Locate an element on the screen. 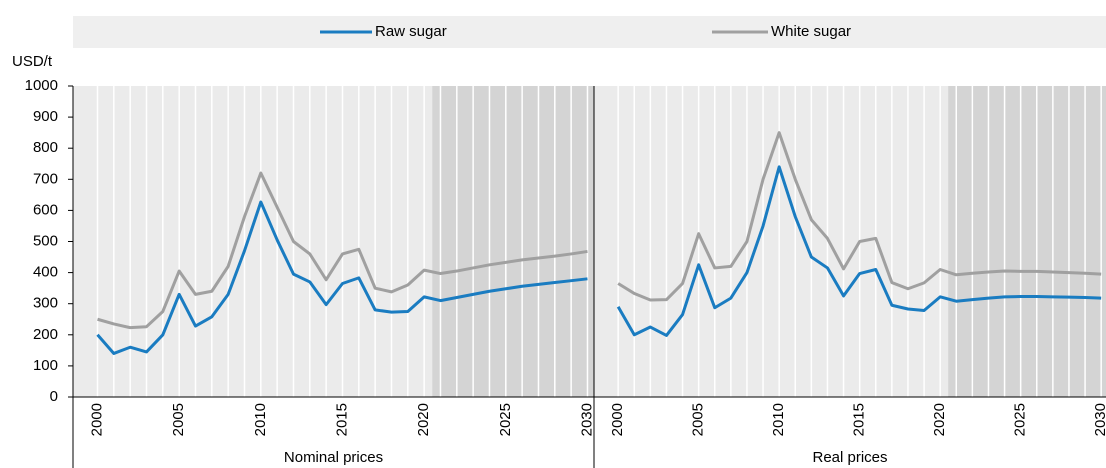 The height and width of the screenshot is (468, 1106). y-tick-label: 500 is located at coordinates (45, 240).